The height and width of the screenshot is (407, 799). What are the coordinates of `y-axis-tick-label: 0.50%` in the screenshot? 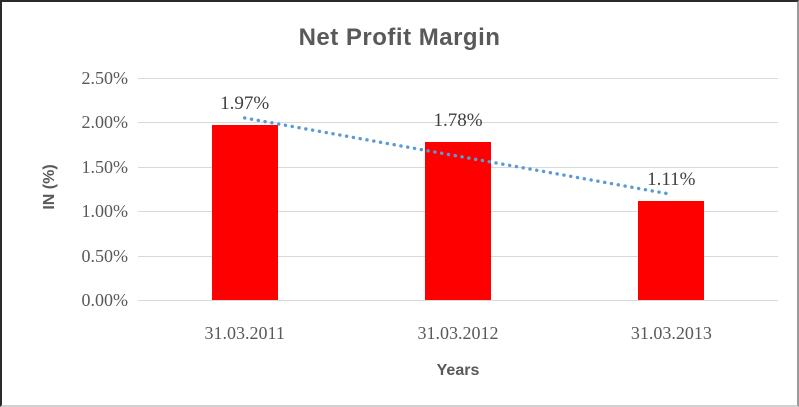 It's located at (105, 255).